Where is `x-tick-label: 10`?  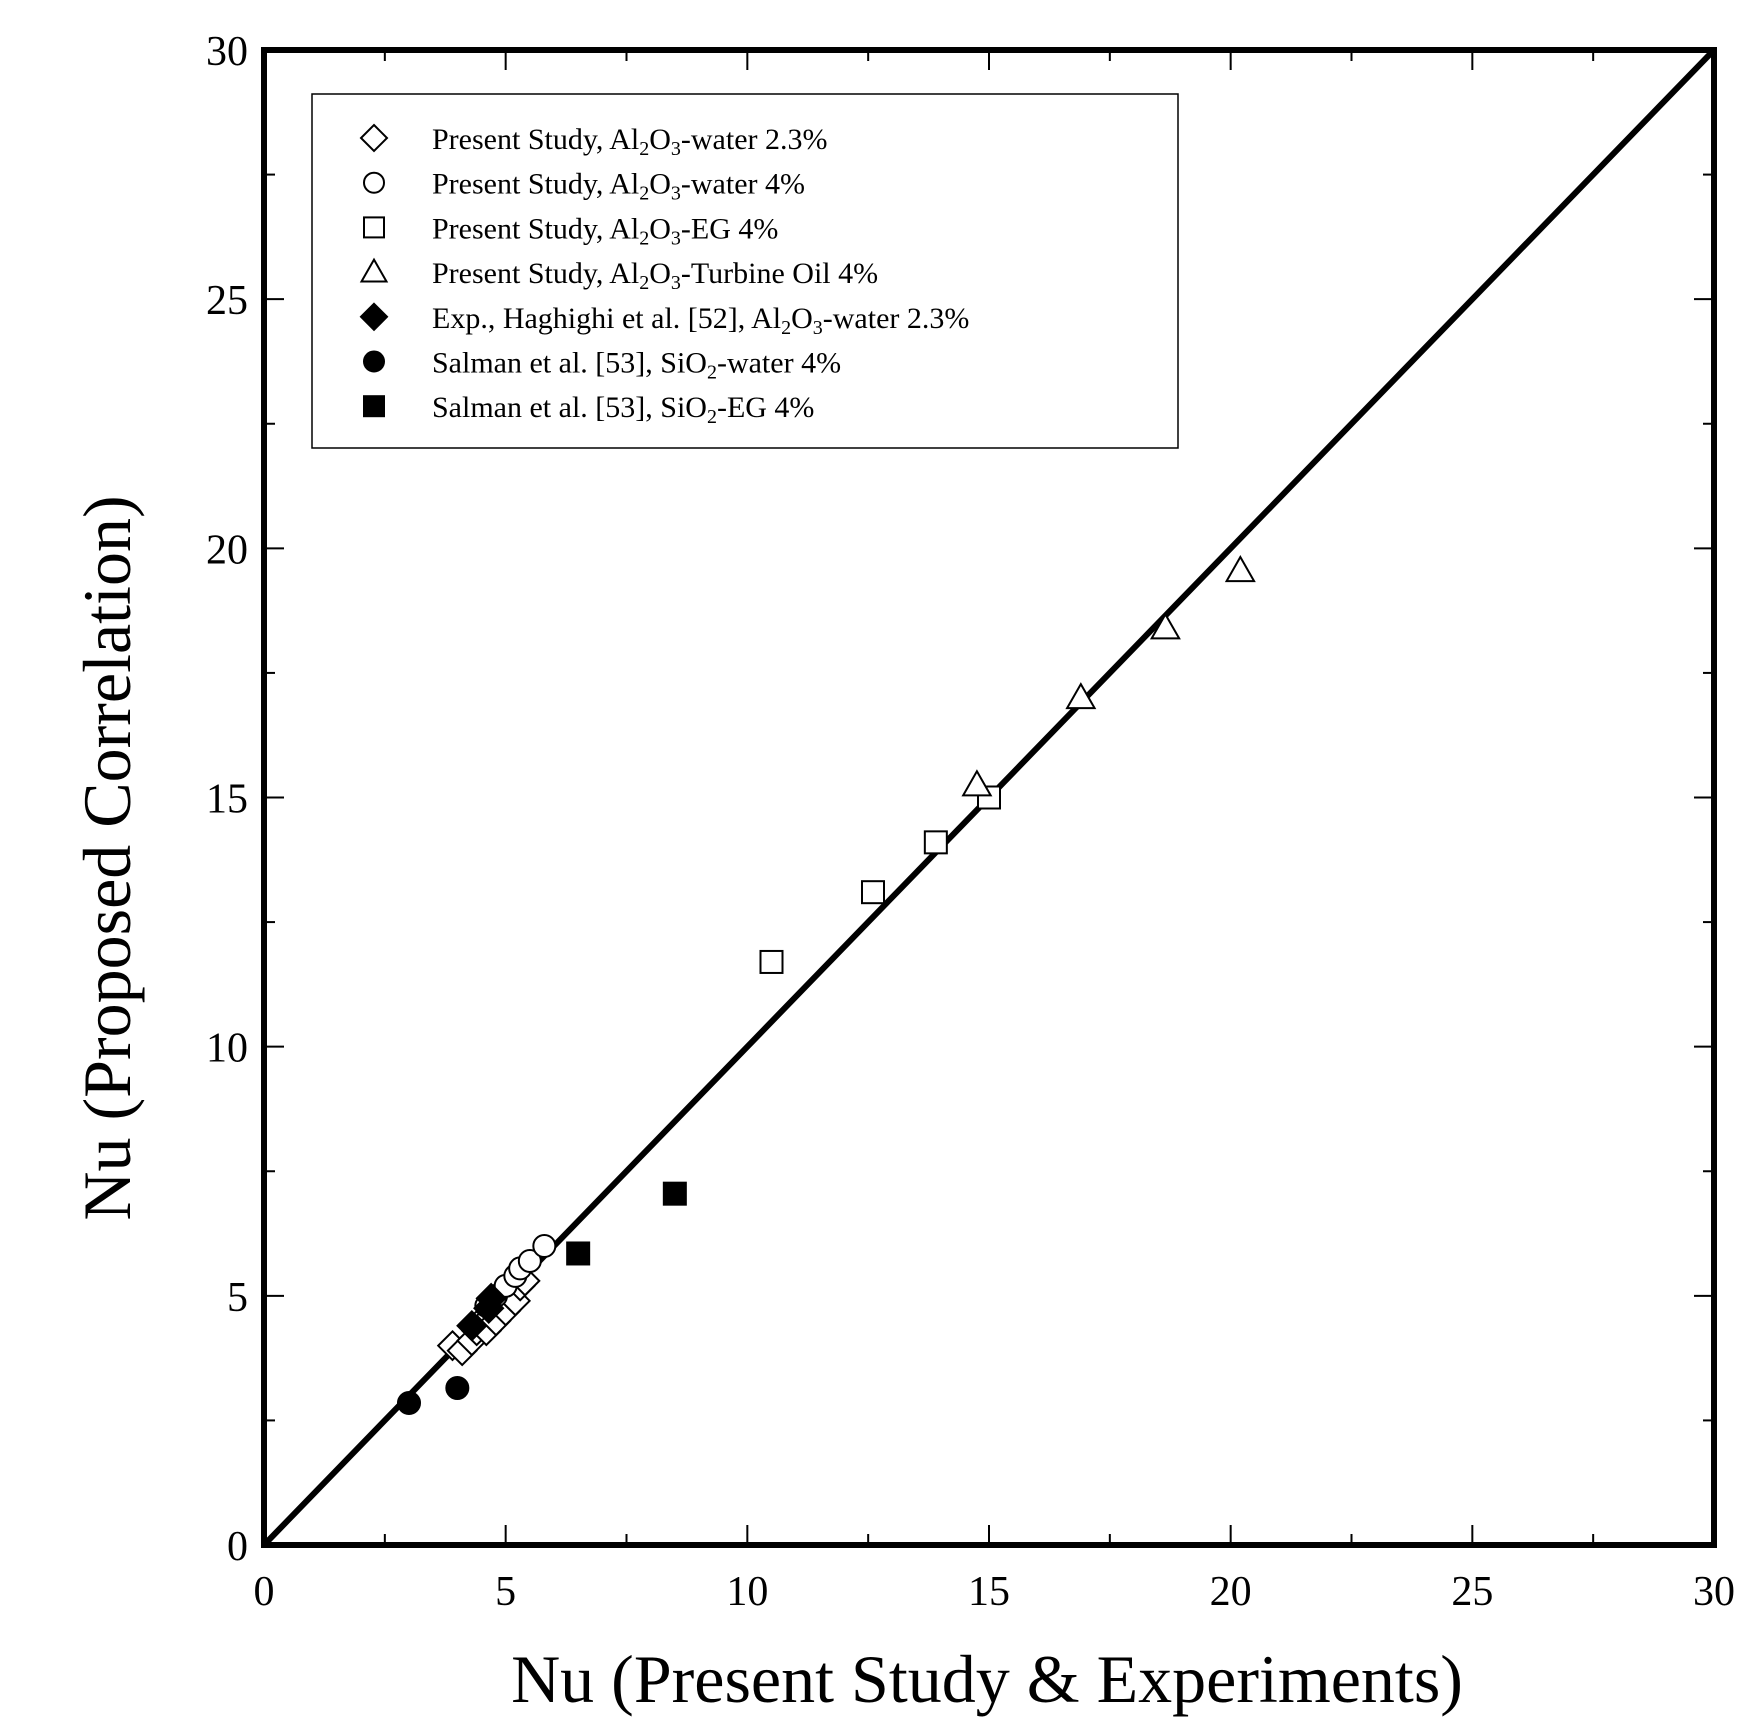 x-tick-label: 10 is located at coordinates (747, 1592).